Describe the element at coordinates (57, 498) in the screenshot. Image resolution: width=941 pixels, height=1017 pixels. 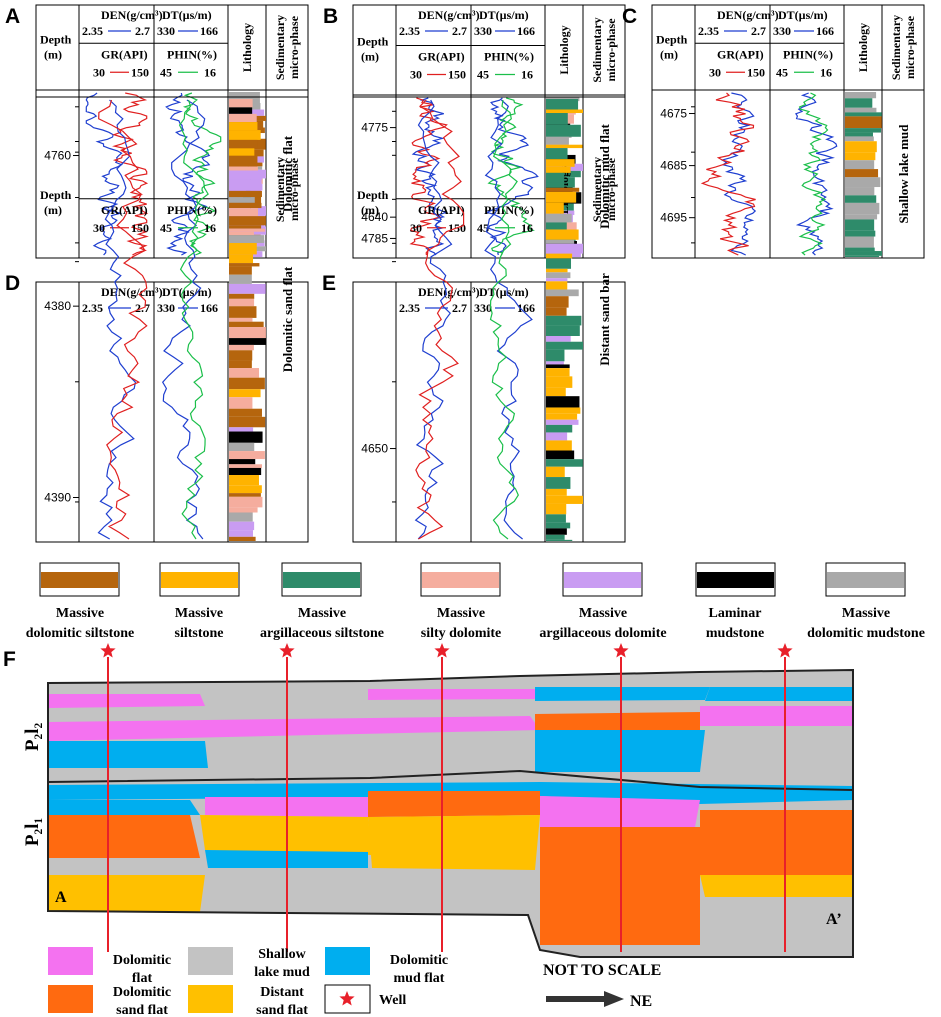
I see `depth-tick-label: 4390` at that location.